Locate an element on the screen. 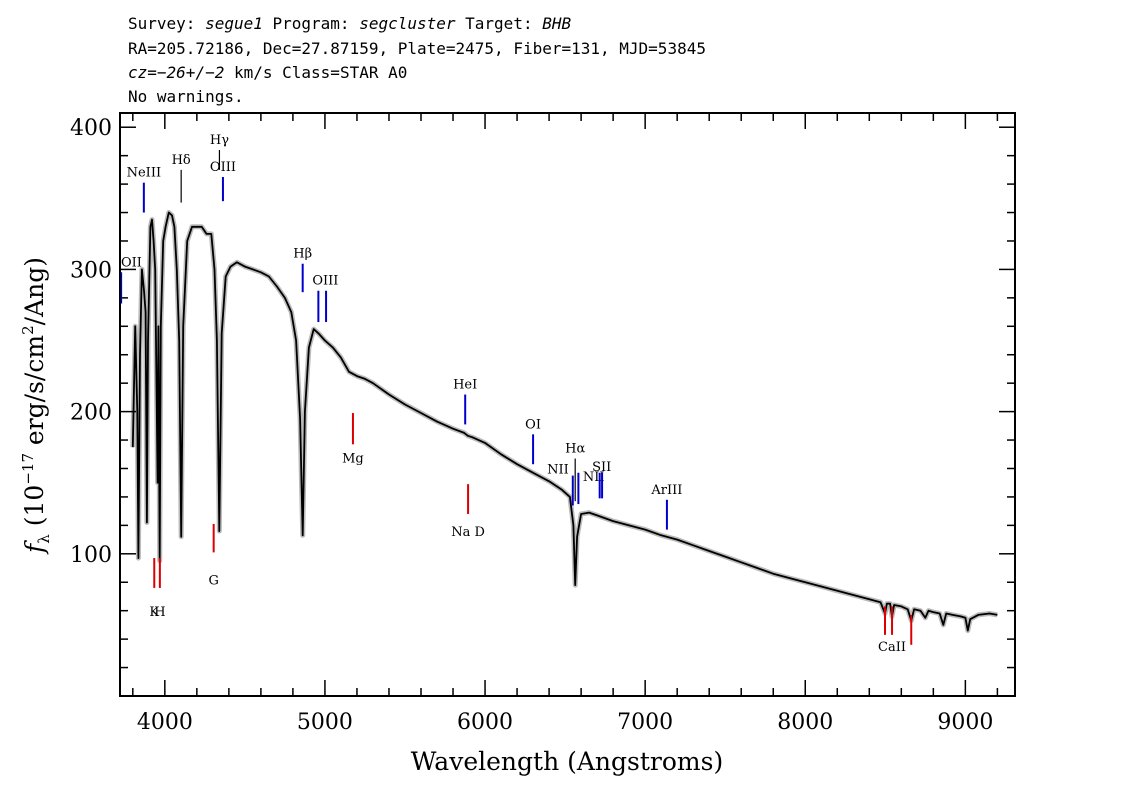  line-label: Na D is located at coordinates (468, 532).